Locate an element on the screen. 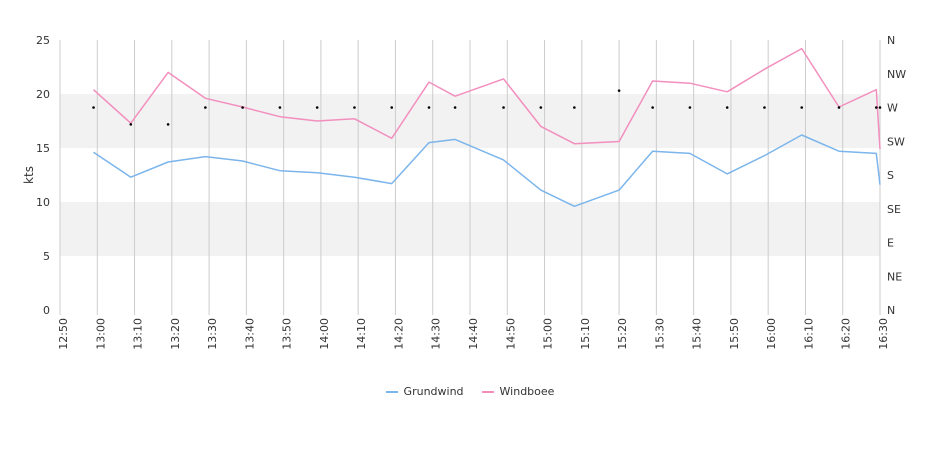  x-tick-label: 13:40 is located at coordinates (249, 334).